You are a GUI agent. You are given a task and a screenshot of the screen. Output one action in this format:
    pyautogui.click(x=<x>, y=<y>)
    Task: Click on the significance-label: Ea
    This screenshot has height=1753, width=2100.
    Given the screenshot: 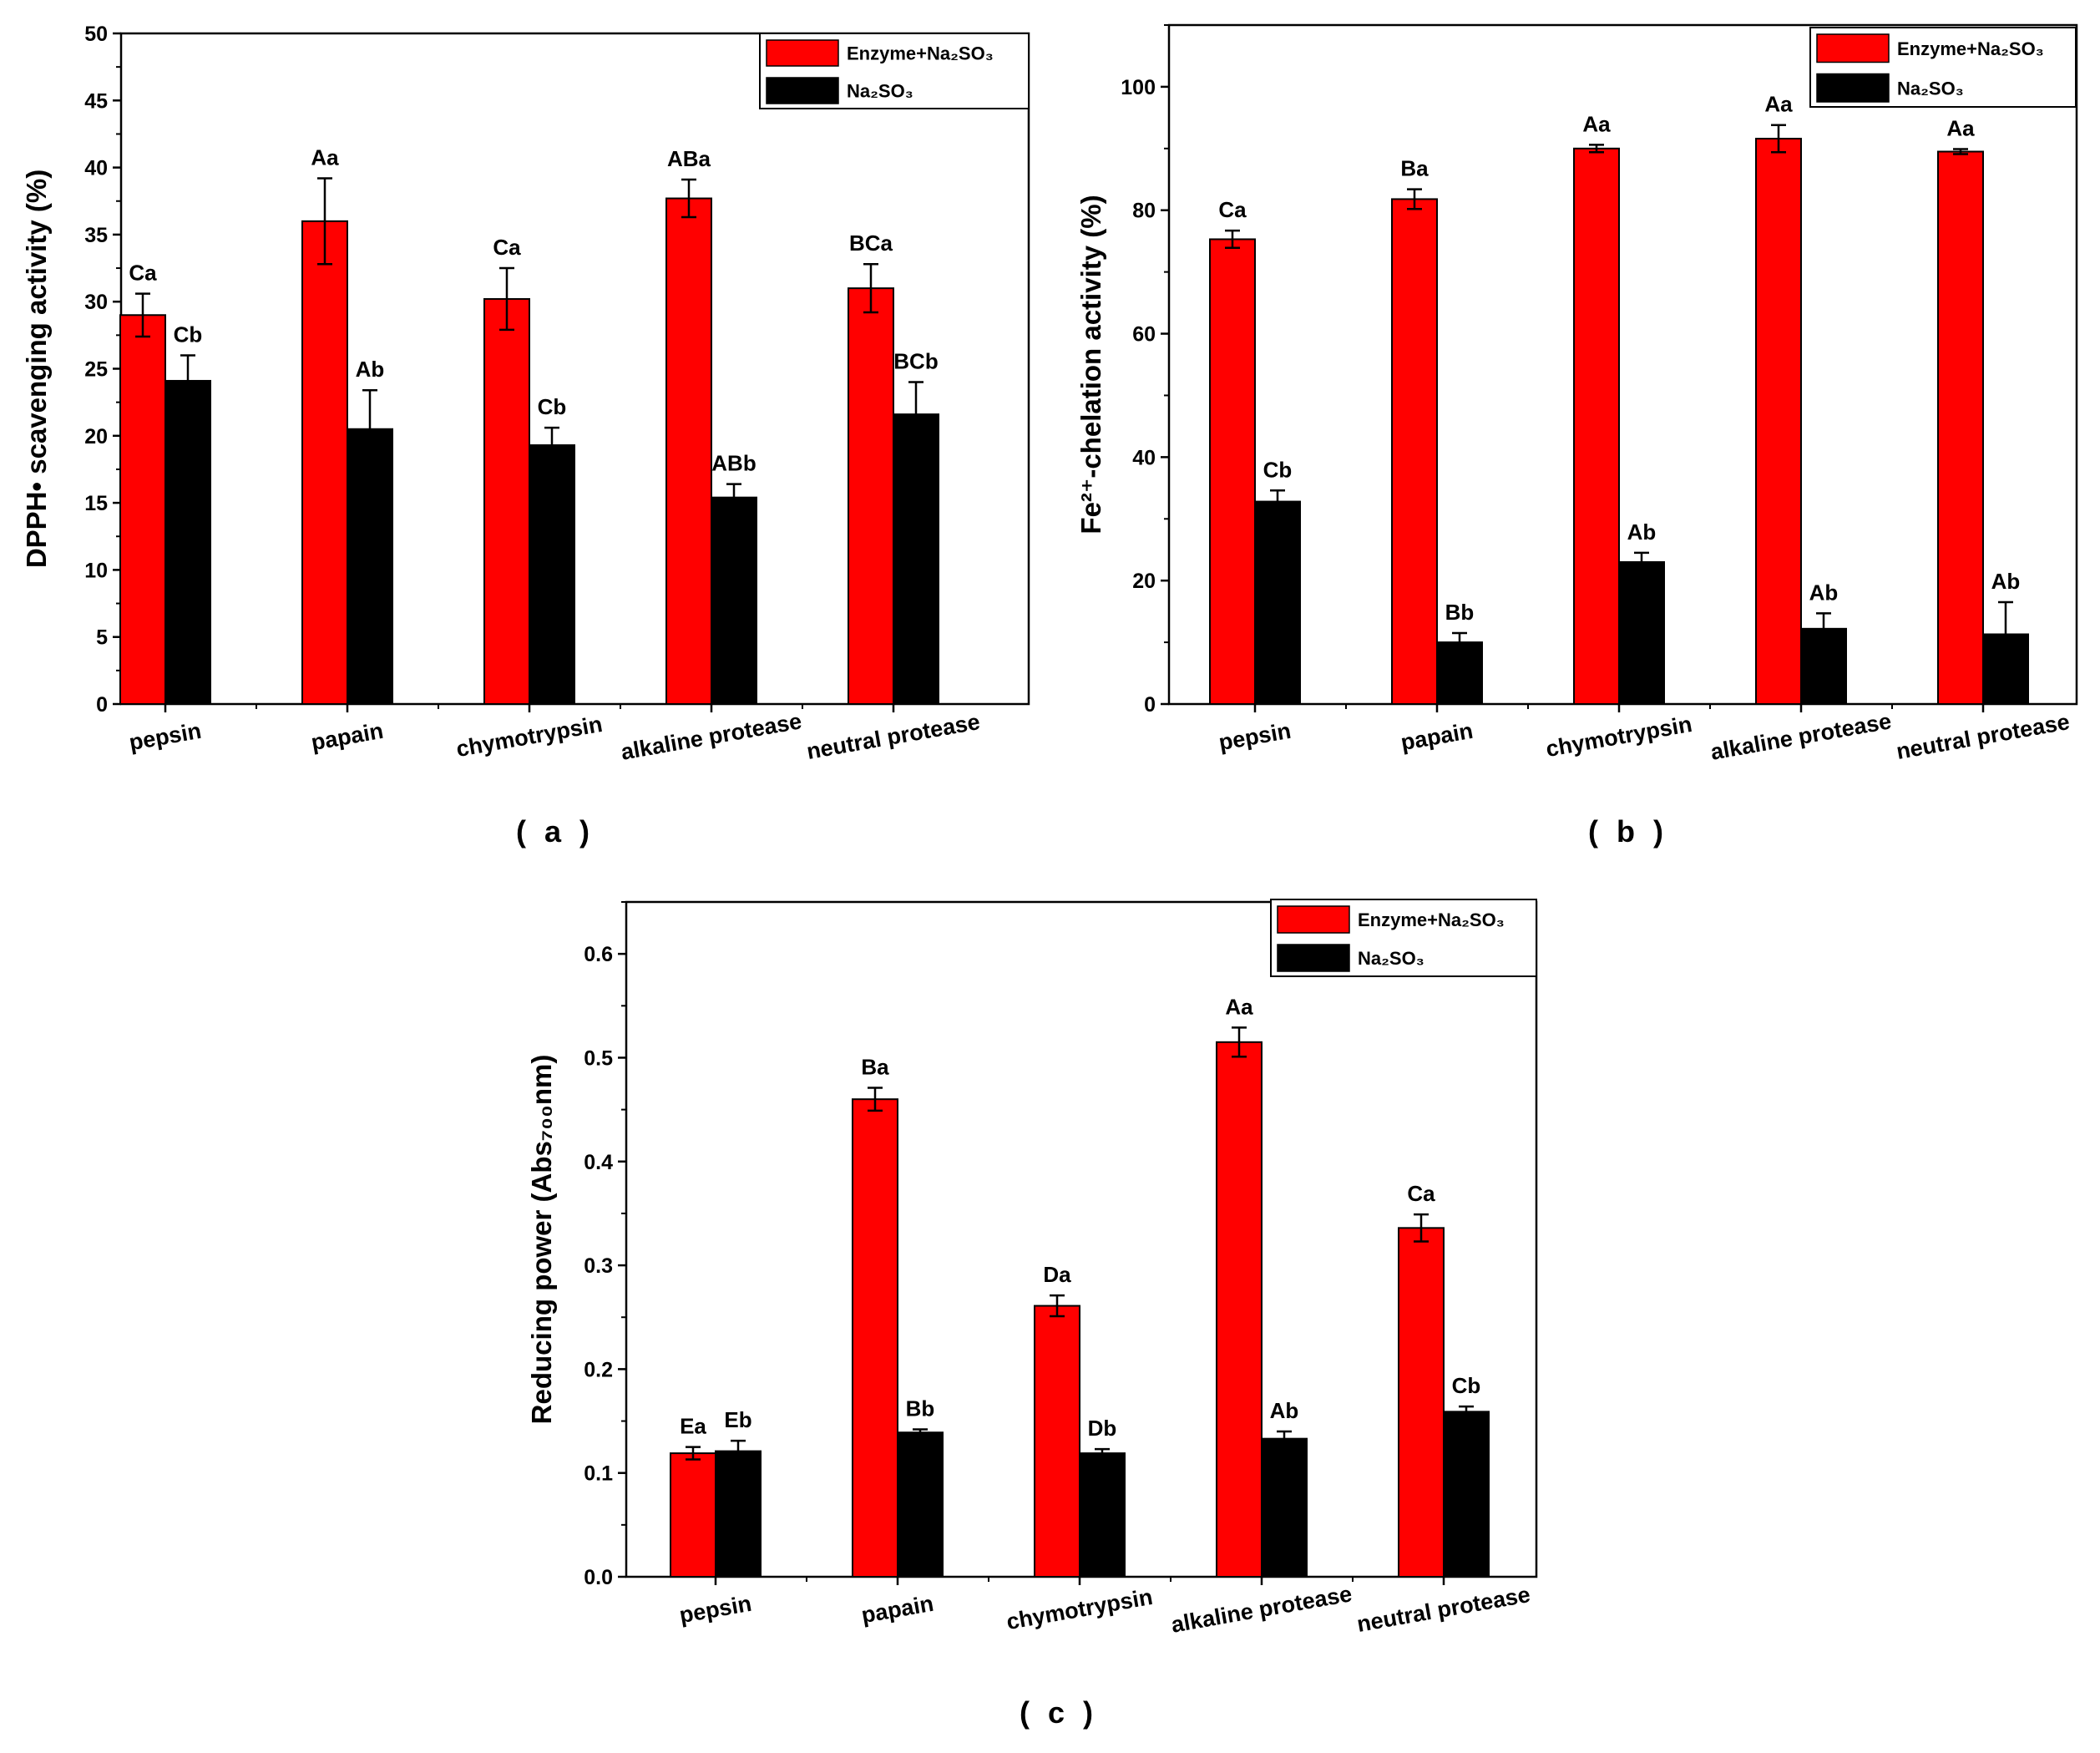 What is the action you would take?
    pyautogui.click(x=693, y=1426)
    